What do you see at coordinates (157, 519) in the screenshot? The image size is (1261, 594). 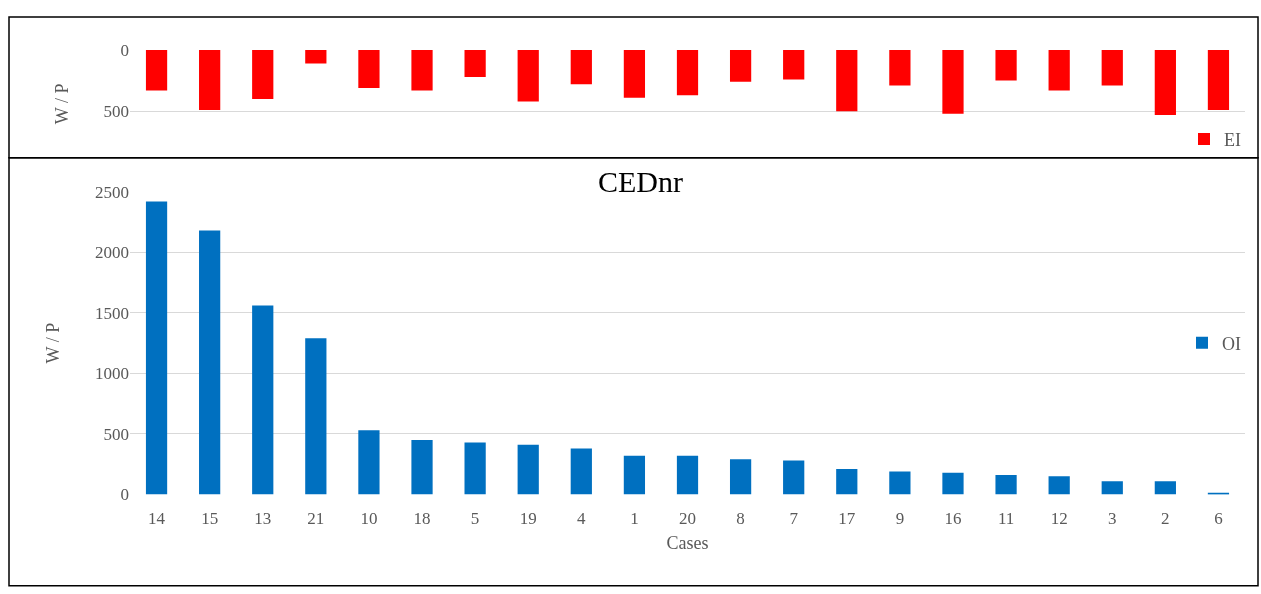 I see `x-tick-label: 14` at bounding box center [157, 519].